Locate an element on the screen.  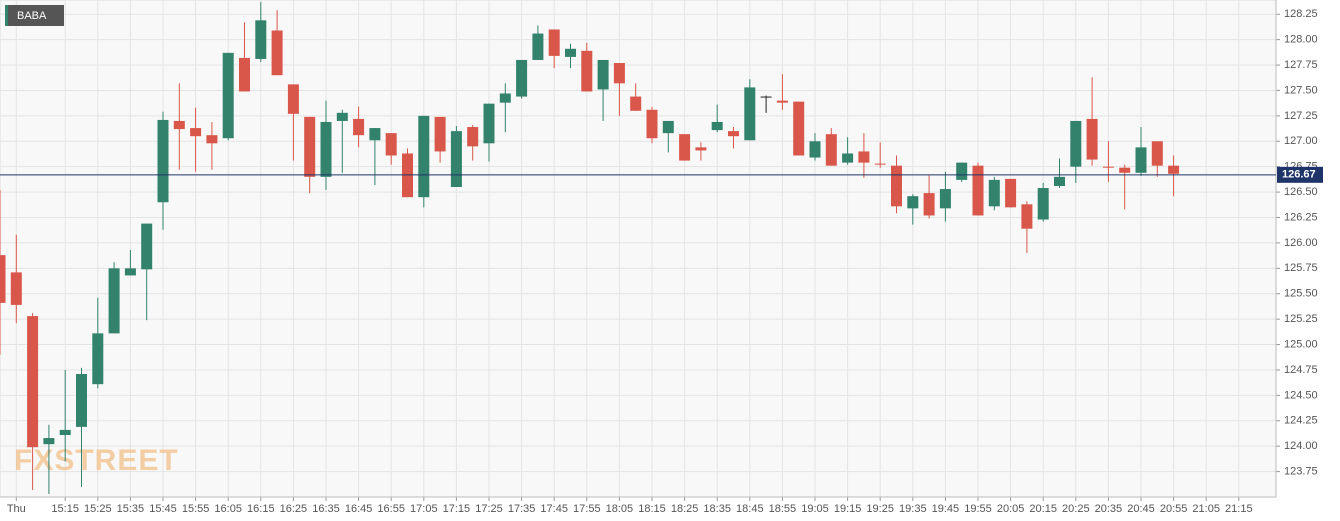
watermark: FXSTREET is located at coordinates (96, 460).